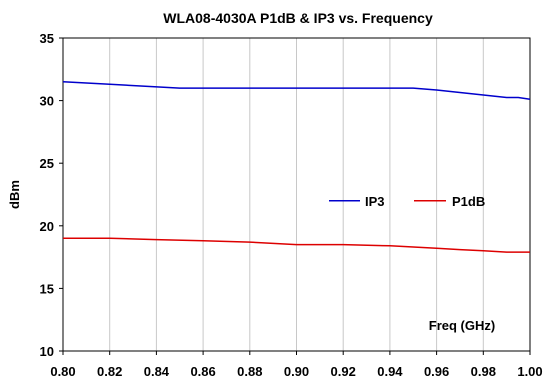 The image size is (552, 385). I want to click on legend-label-p1db: P1dB, so click(468, 201).